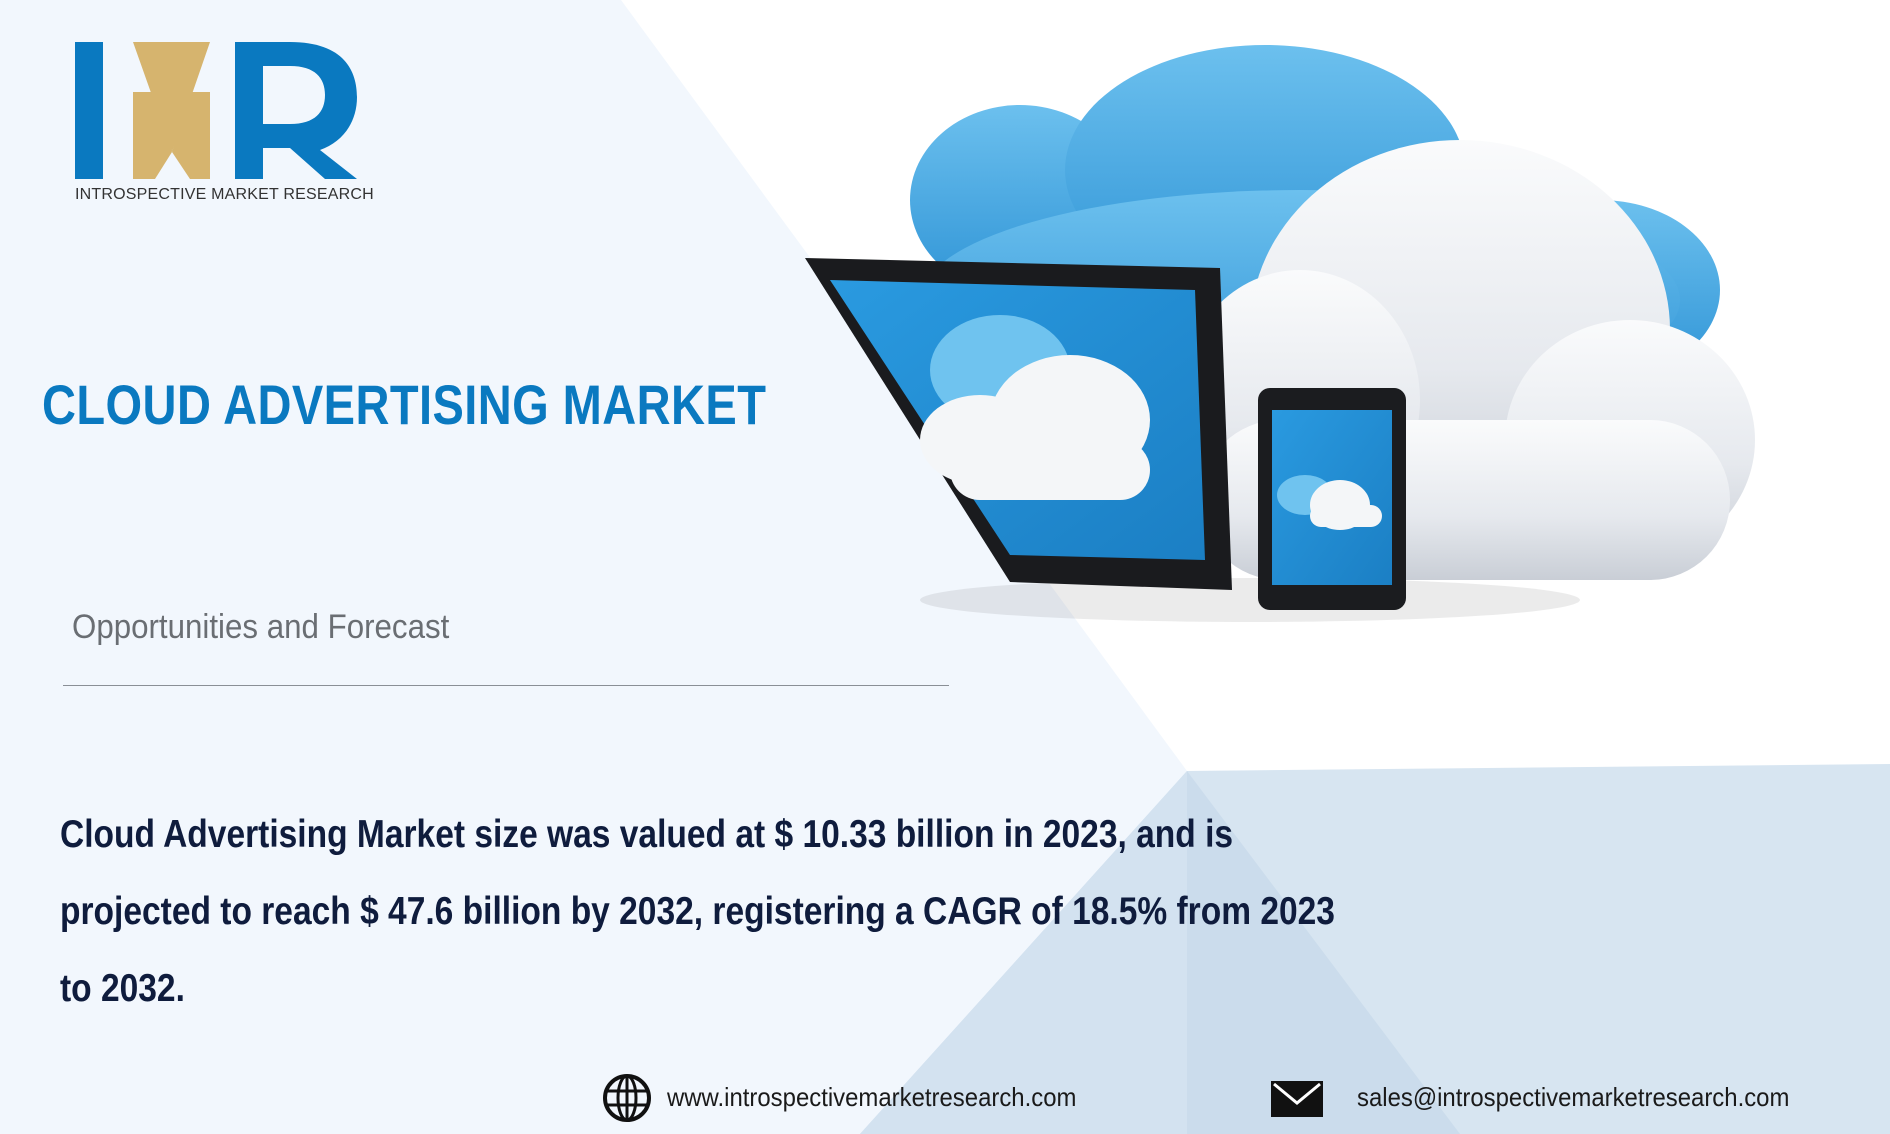  I want to click on globe-icon, so click(627, 1098).